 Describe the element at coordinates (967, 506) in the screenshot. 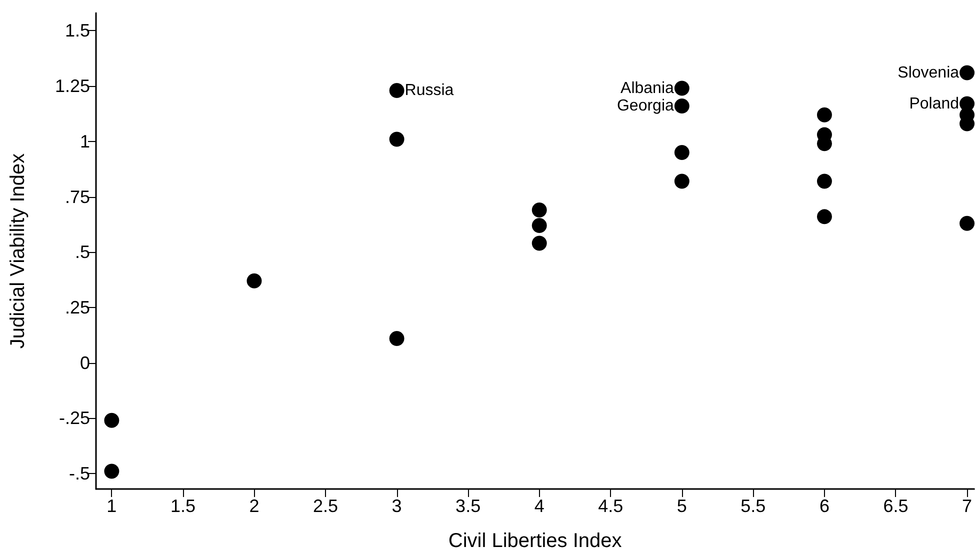

I see `x-tick-label: 7` at that location.